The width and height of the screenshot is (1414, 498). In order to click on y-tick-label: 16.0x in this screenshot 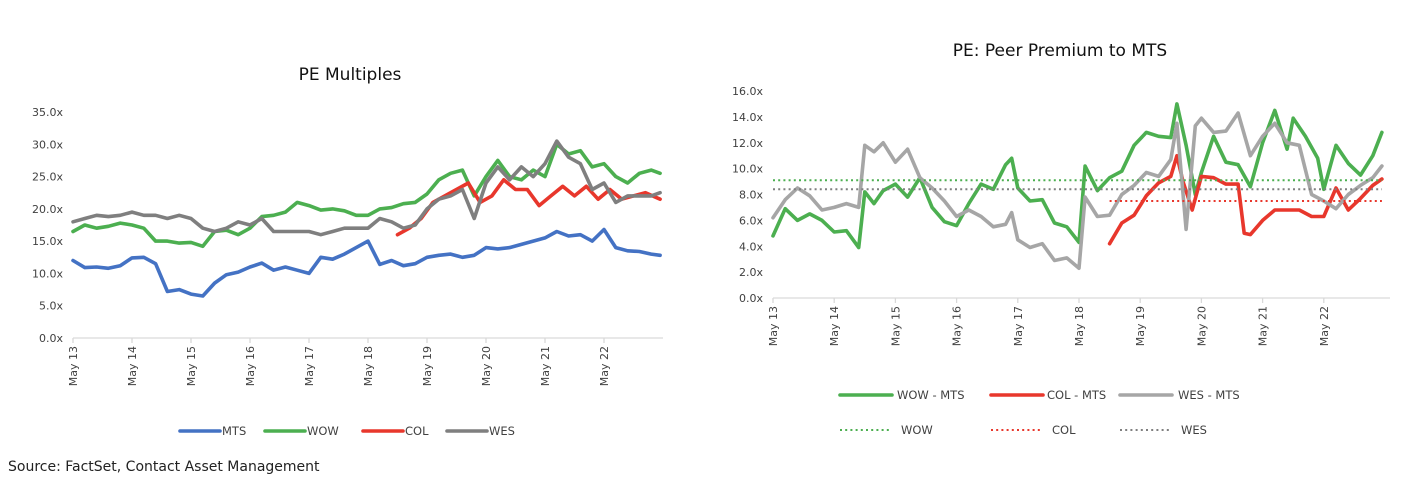, I will do `click(747, 91)`.